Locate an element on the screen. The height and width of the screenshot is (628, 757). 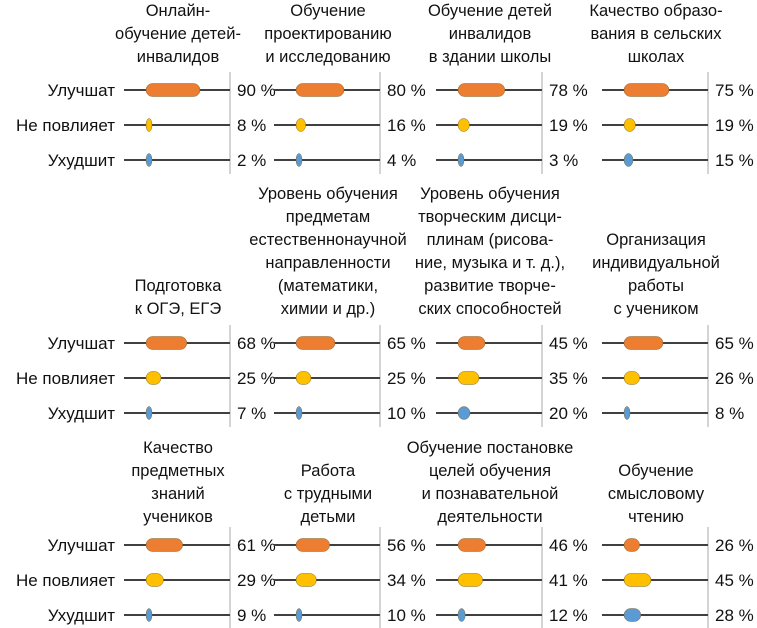
panel-title-line: творческим дисци- is located at coordinates (490, 217).